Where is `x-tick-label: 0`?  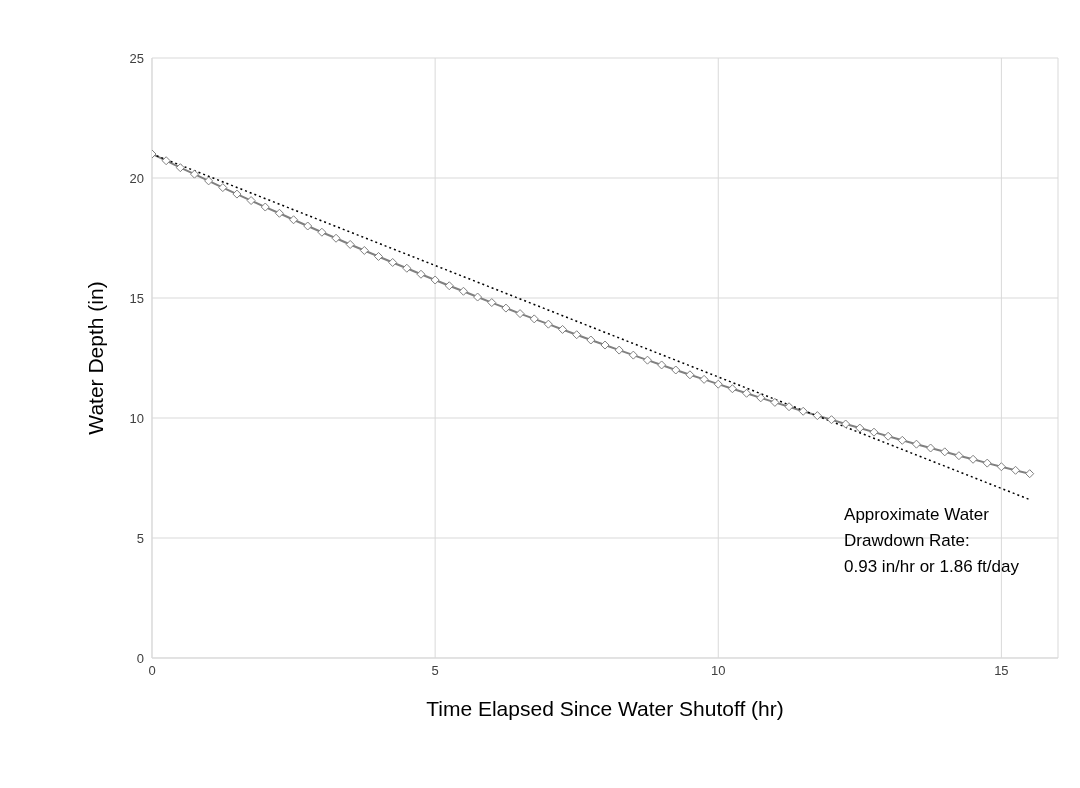
x-tick-label: 0 is located at coordinates (152, 671).